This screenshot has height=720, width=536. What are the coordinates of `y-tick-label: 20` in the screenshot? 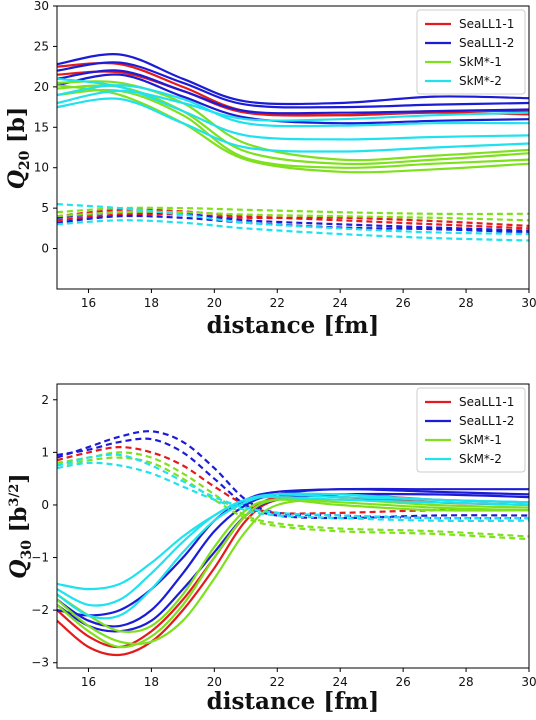 It's located at (41, 87).